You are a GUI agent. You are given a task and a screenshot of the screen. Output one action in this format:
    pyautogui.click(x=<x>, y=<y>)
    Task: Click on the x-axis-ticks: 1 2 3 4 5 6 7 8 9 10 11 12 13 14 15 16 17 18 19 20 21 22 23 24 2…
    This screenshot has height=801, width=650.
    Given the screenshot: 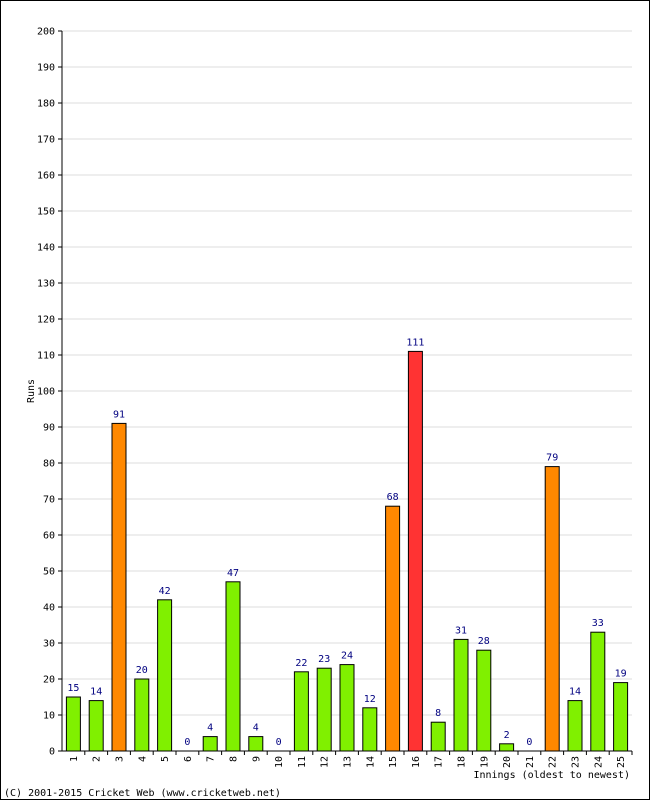 What is the action you would take?
    pyautogui.click(x=351, y=759)
    